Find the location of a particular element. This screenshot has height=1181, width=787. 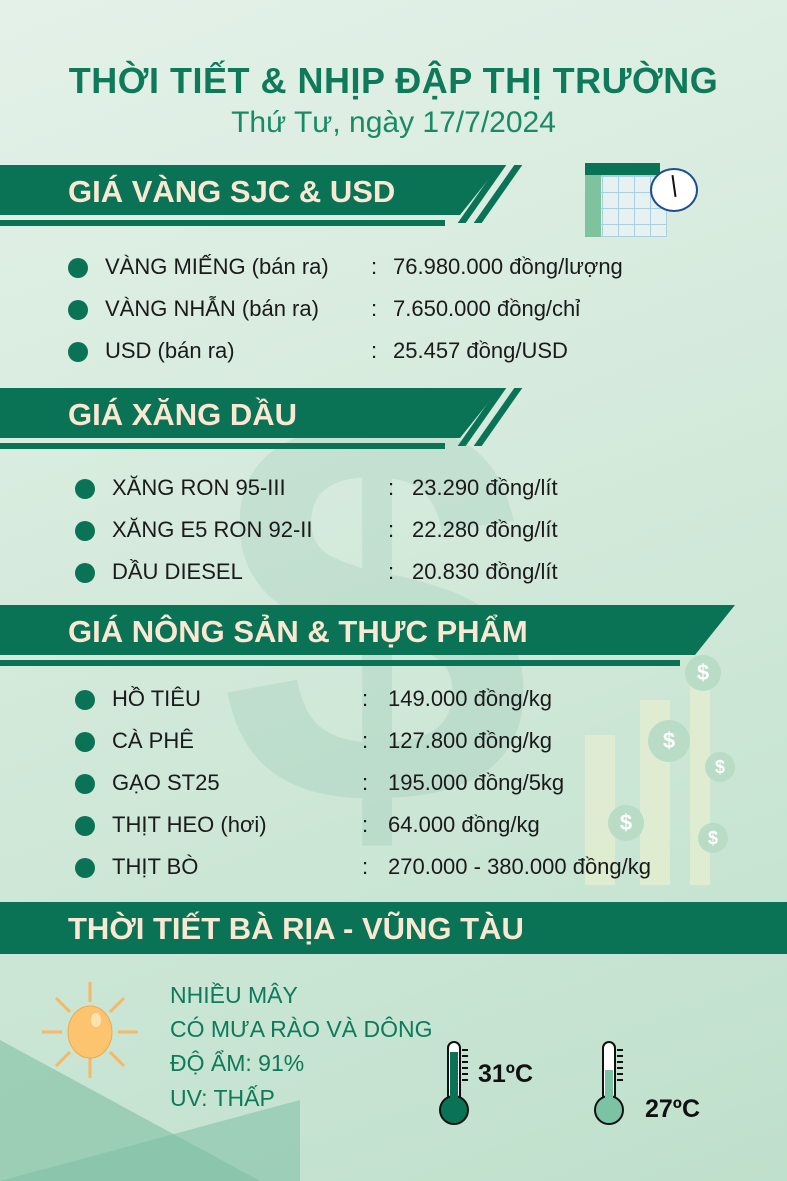

section-banner-fuel: GIÁ XĂNG DẦU is located at coordinates (250, 413).